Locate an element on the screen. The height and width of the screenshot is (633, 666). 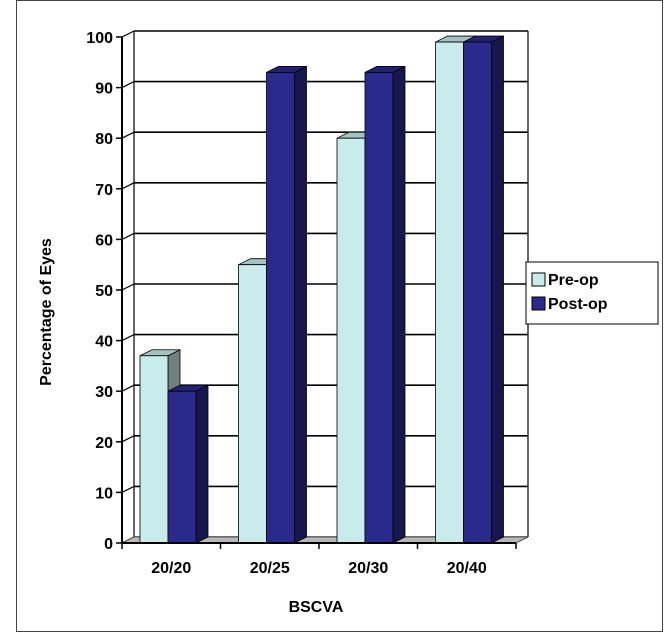
y-tick-label: 40 is located at coordinates (104, 342).